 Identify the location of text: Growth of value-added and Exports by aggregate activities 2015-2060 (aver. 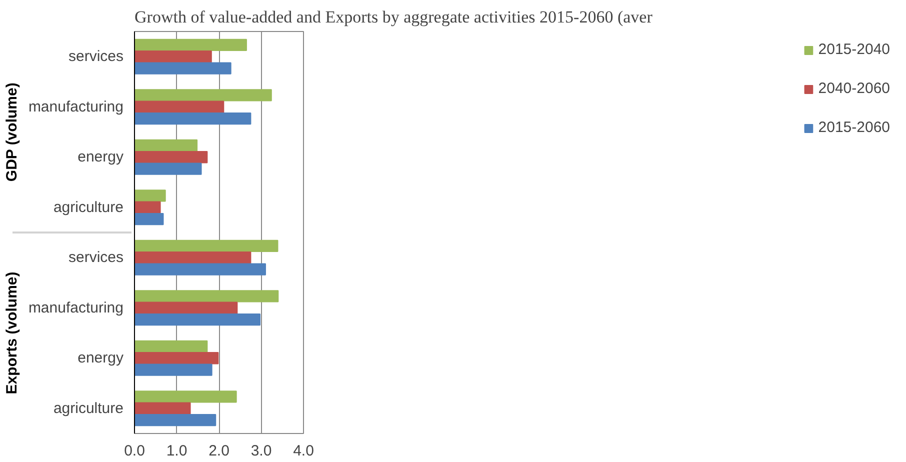
(393, 17).